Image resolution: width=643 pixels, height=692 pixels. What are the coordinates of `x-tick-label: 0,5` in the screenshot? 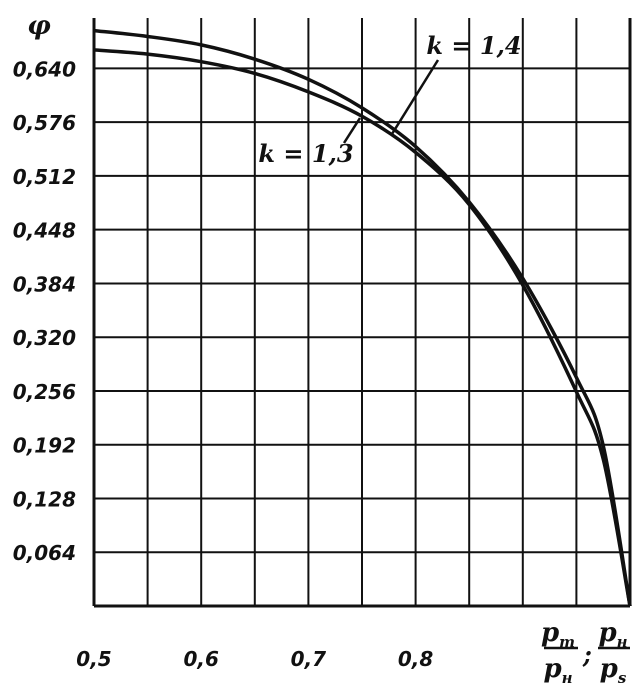 It's located at (93, 659).